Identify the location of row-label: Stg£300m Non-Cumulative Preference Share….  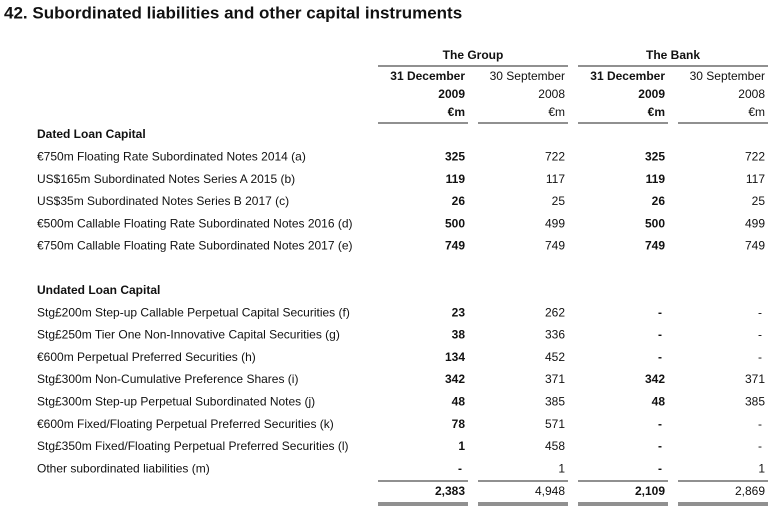
(167, 379).